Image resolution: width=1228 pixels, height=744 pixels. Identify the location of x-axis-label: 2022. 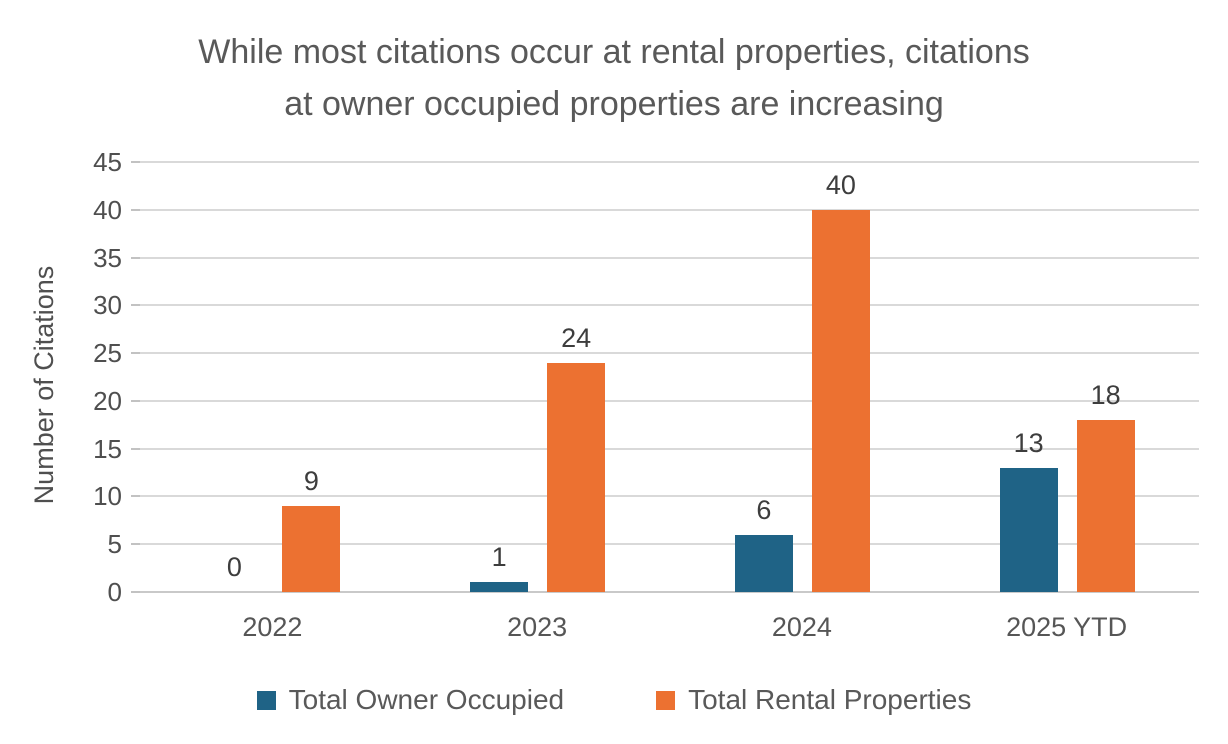
(272, 627).